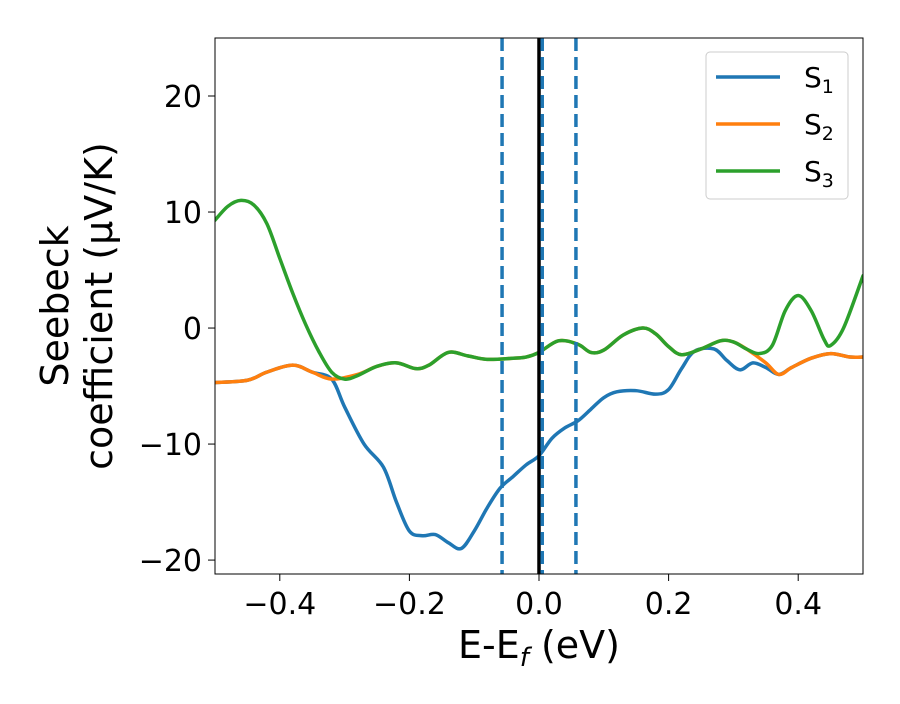 Image resolution: width=900 pixels, height=704 pixels. Describe the element at coordinates (539, 604) in the screenshot. I see `x-tick-label: 0.0` at that location.